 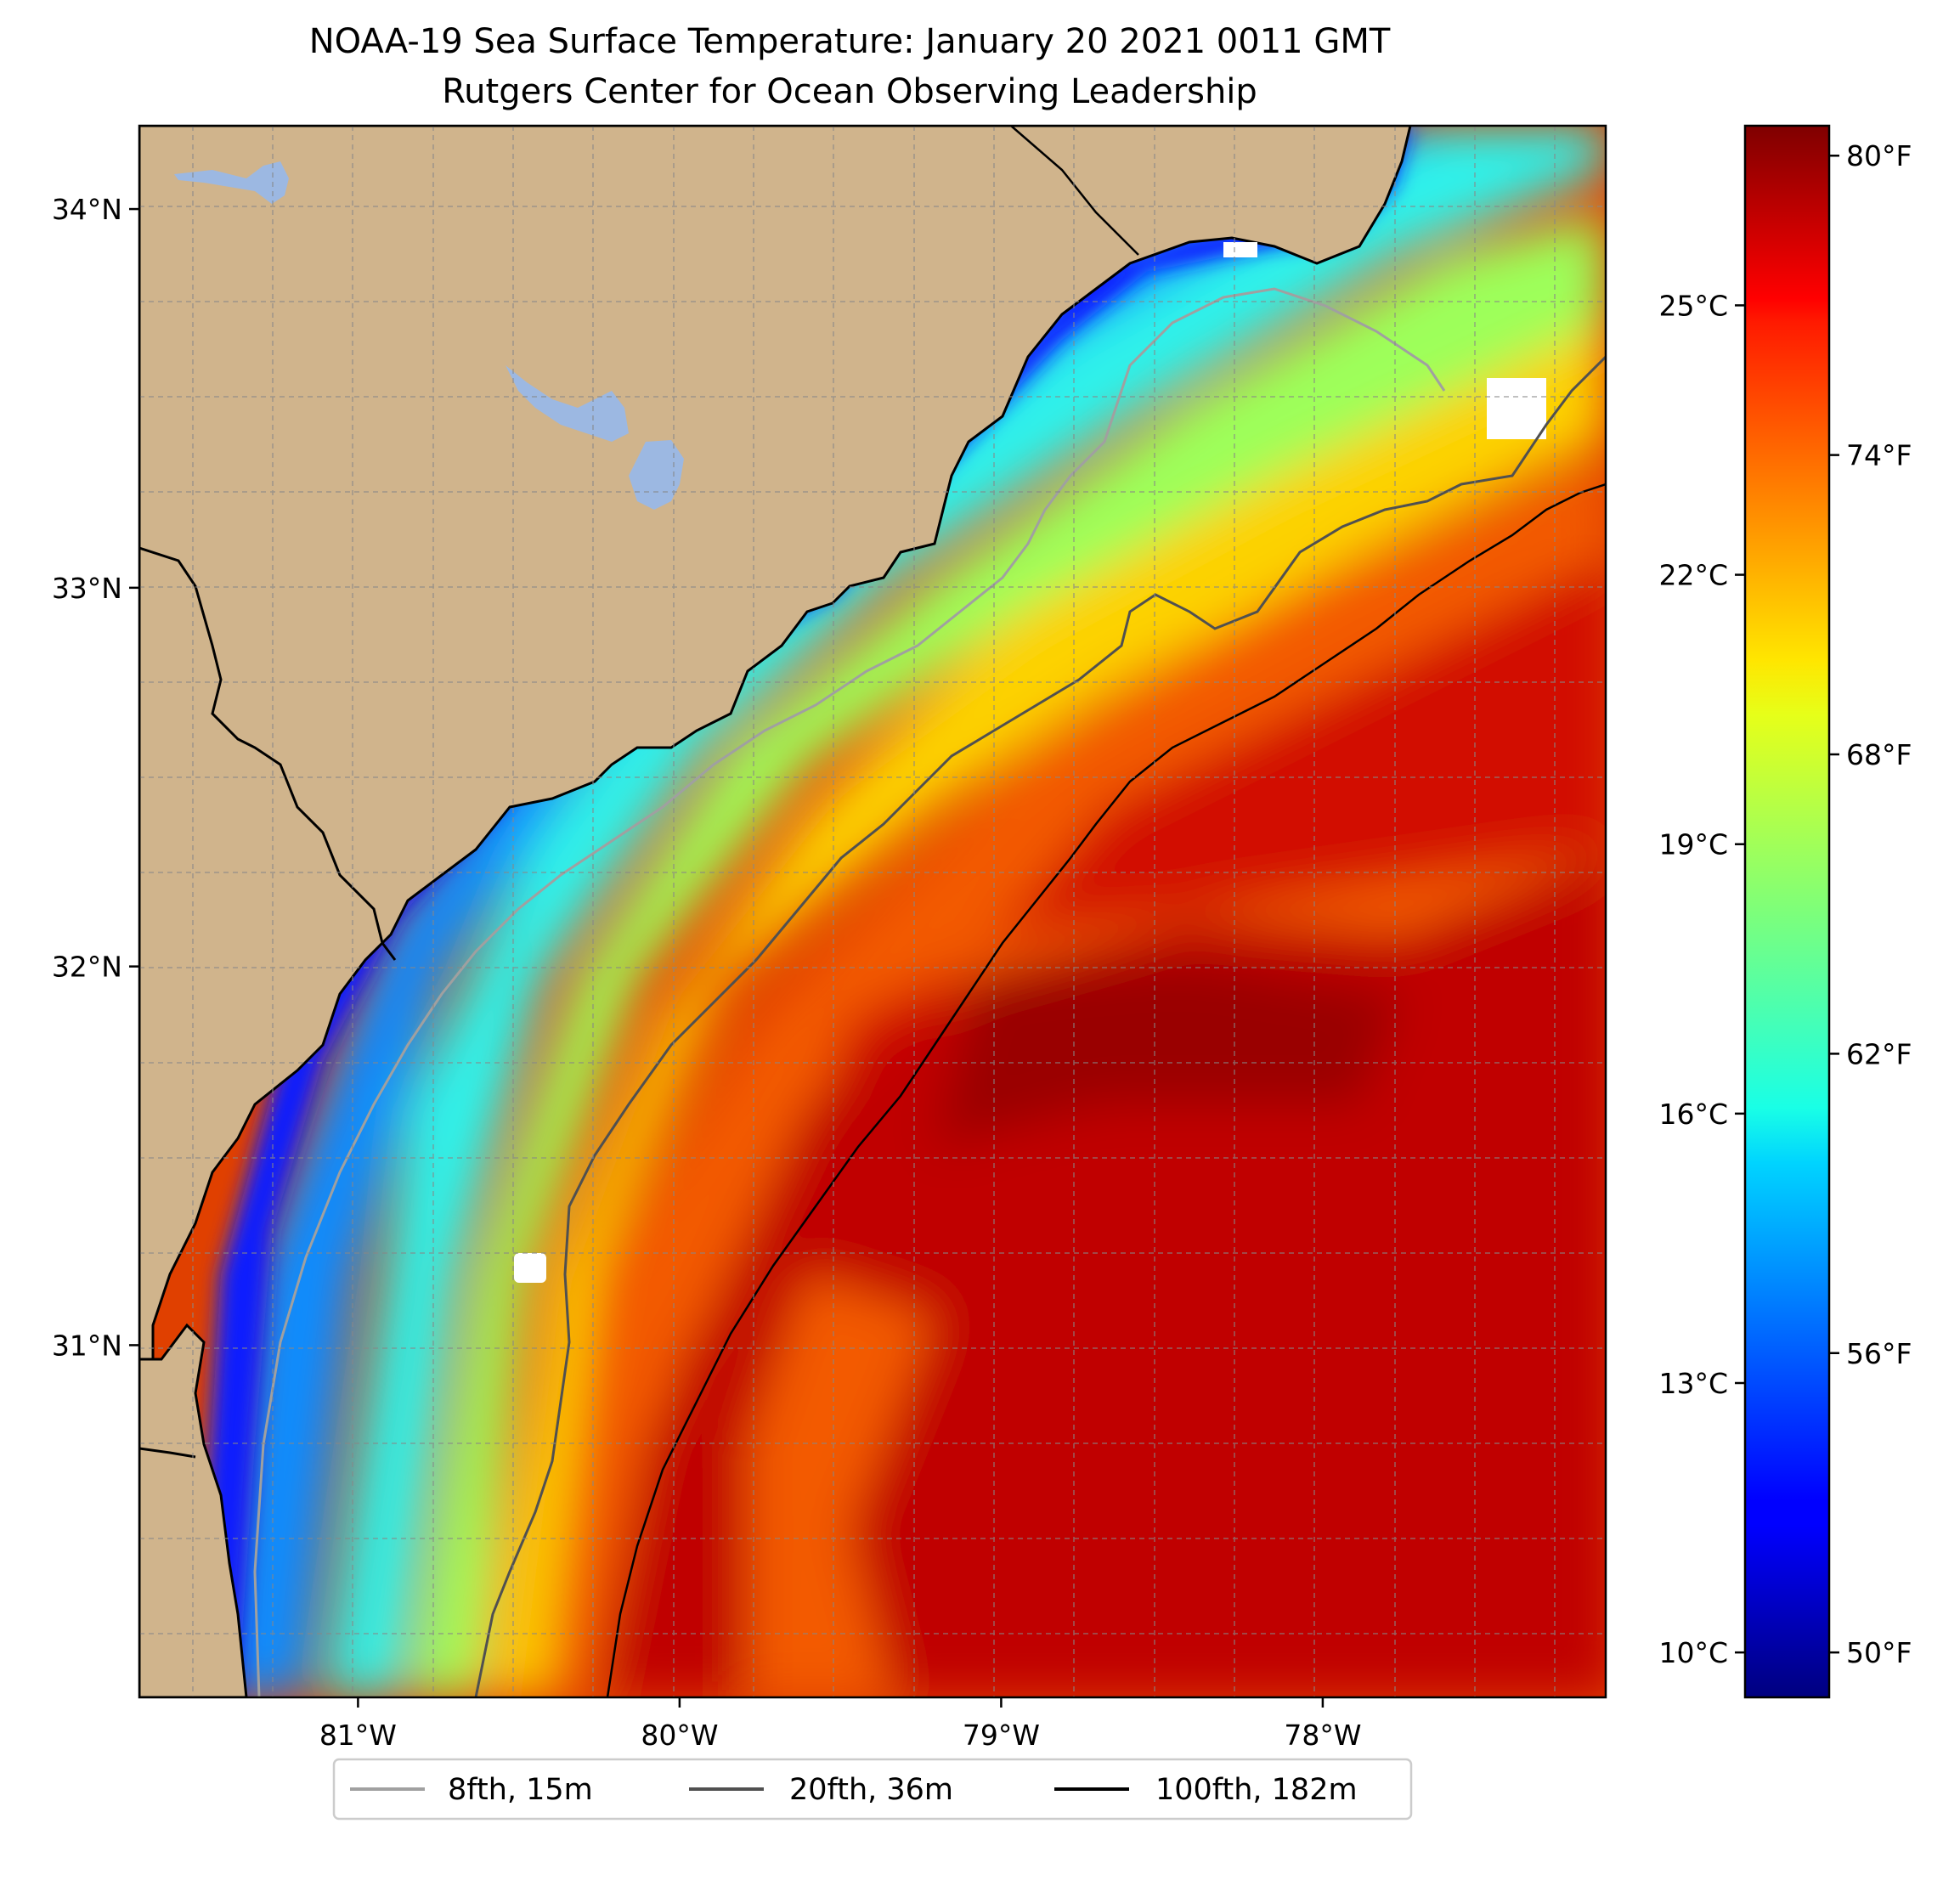 What do you see at coordinates (657, 475) in the screenshot?
I see `lake-moultrie` at bounding box center [657, 475].